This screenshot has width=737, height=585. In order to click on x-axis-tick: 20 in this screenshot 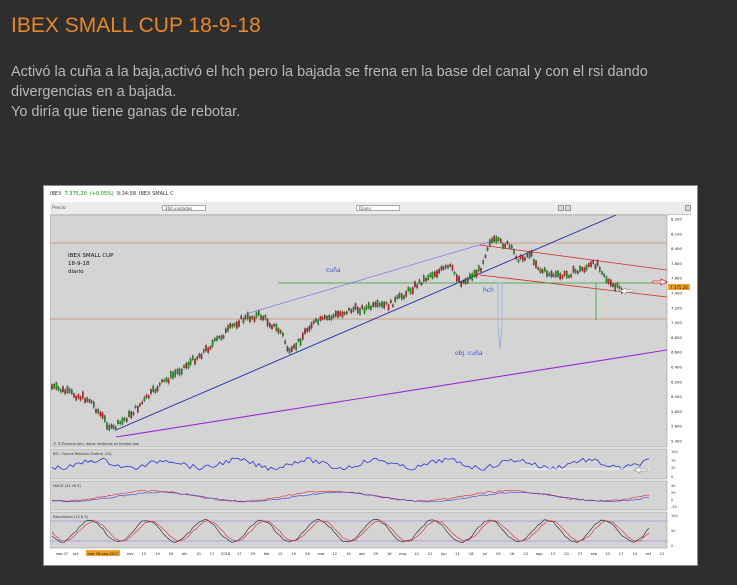, I will do `click(566, 554)`.